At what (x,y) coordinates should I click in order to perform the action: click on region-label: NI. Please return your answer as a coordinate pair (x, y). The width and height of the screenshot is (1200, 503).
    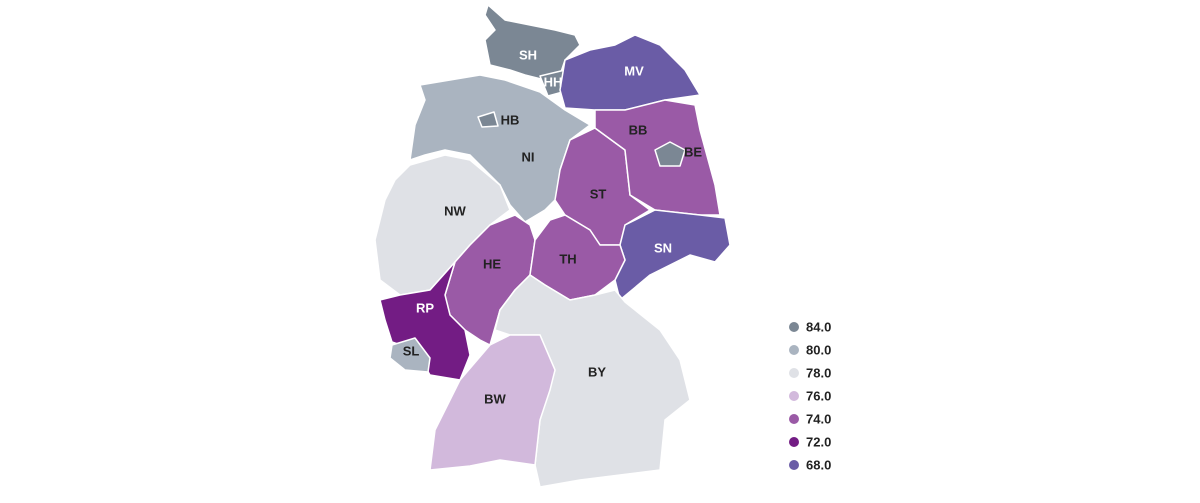
    Looking at the image, I should click on (528, 156).